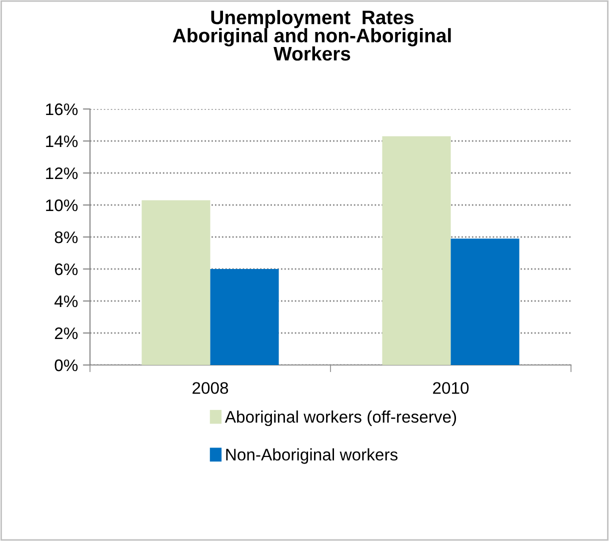  I want to click on y-tick-label: 12%, so click(62, 173).